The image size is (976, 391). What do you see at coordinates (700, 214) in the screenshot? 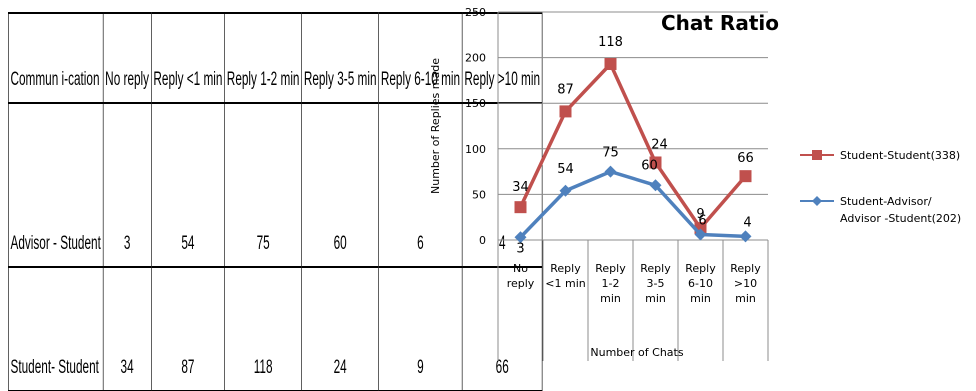
I see `data-label: 9` at bounding box center [700, 214].